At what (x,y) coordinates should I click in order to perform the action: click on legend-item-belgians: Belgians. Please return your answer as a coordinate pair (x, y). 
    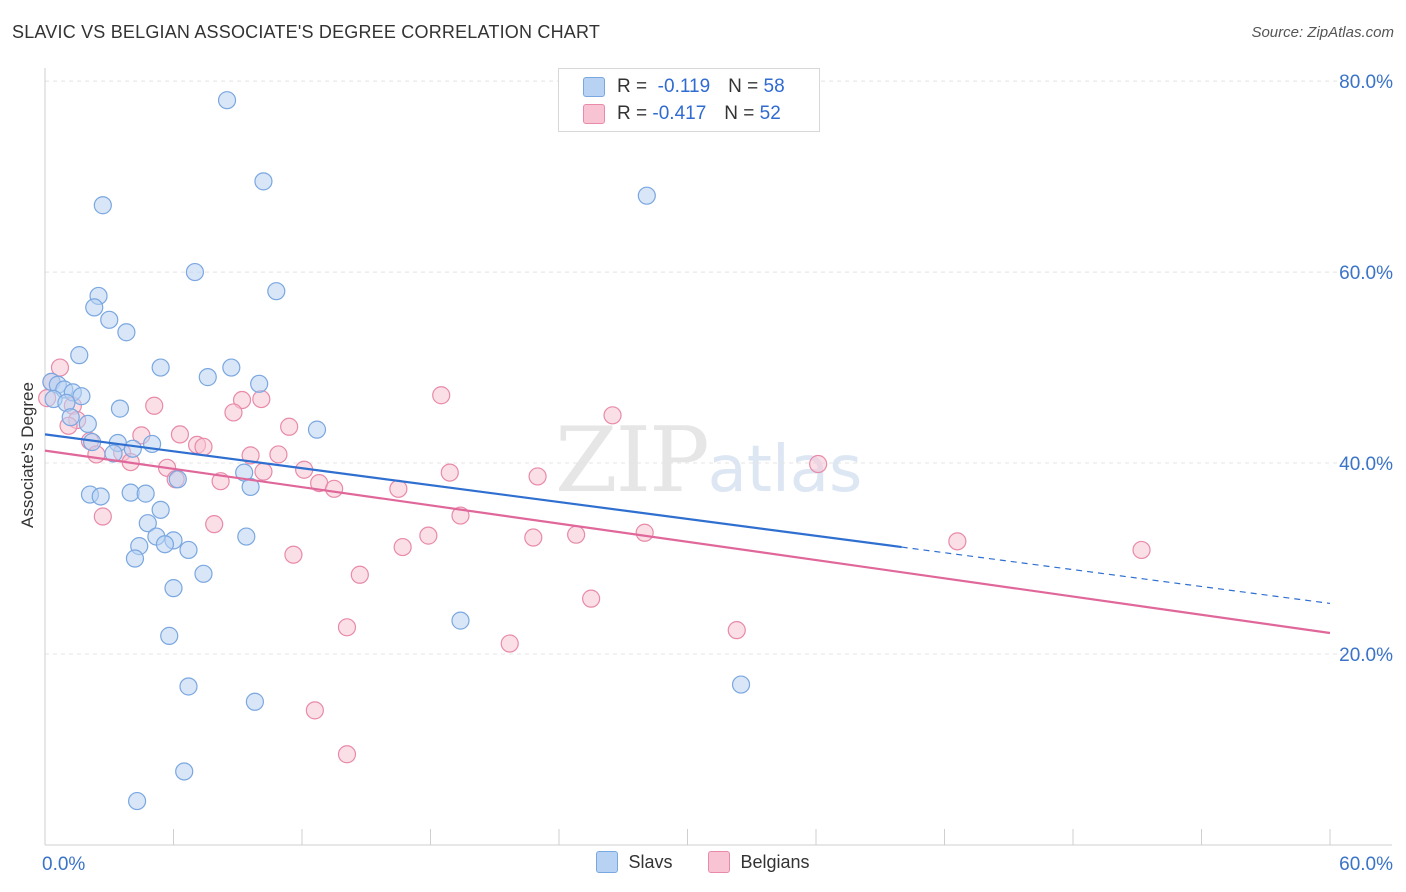
    Looking at the image, I should click on (759, 862).